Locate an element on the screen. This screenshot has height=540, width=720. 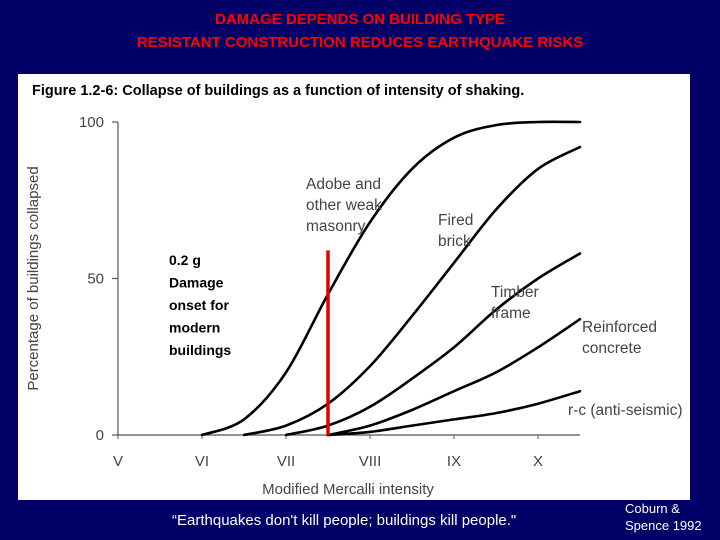
x-tick-label: IX is located at coordinates (454, 461).